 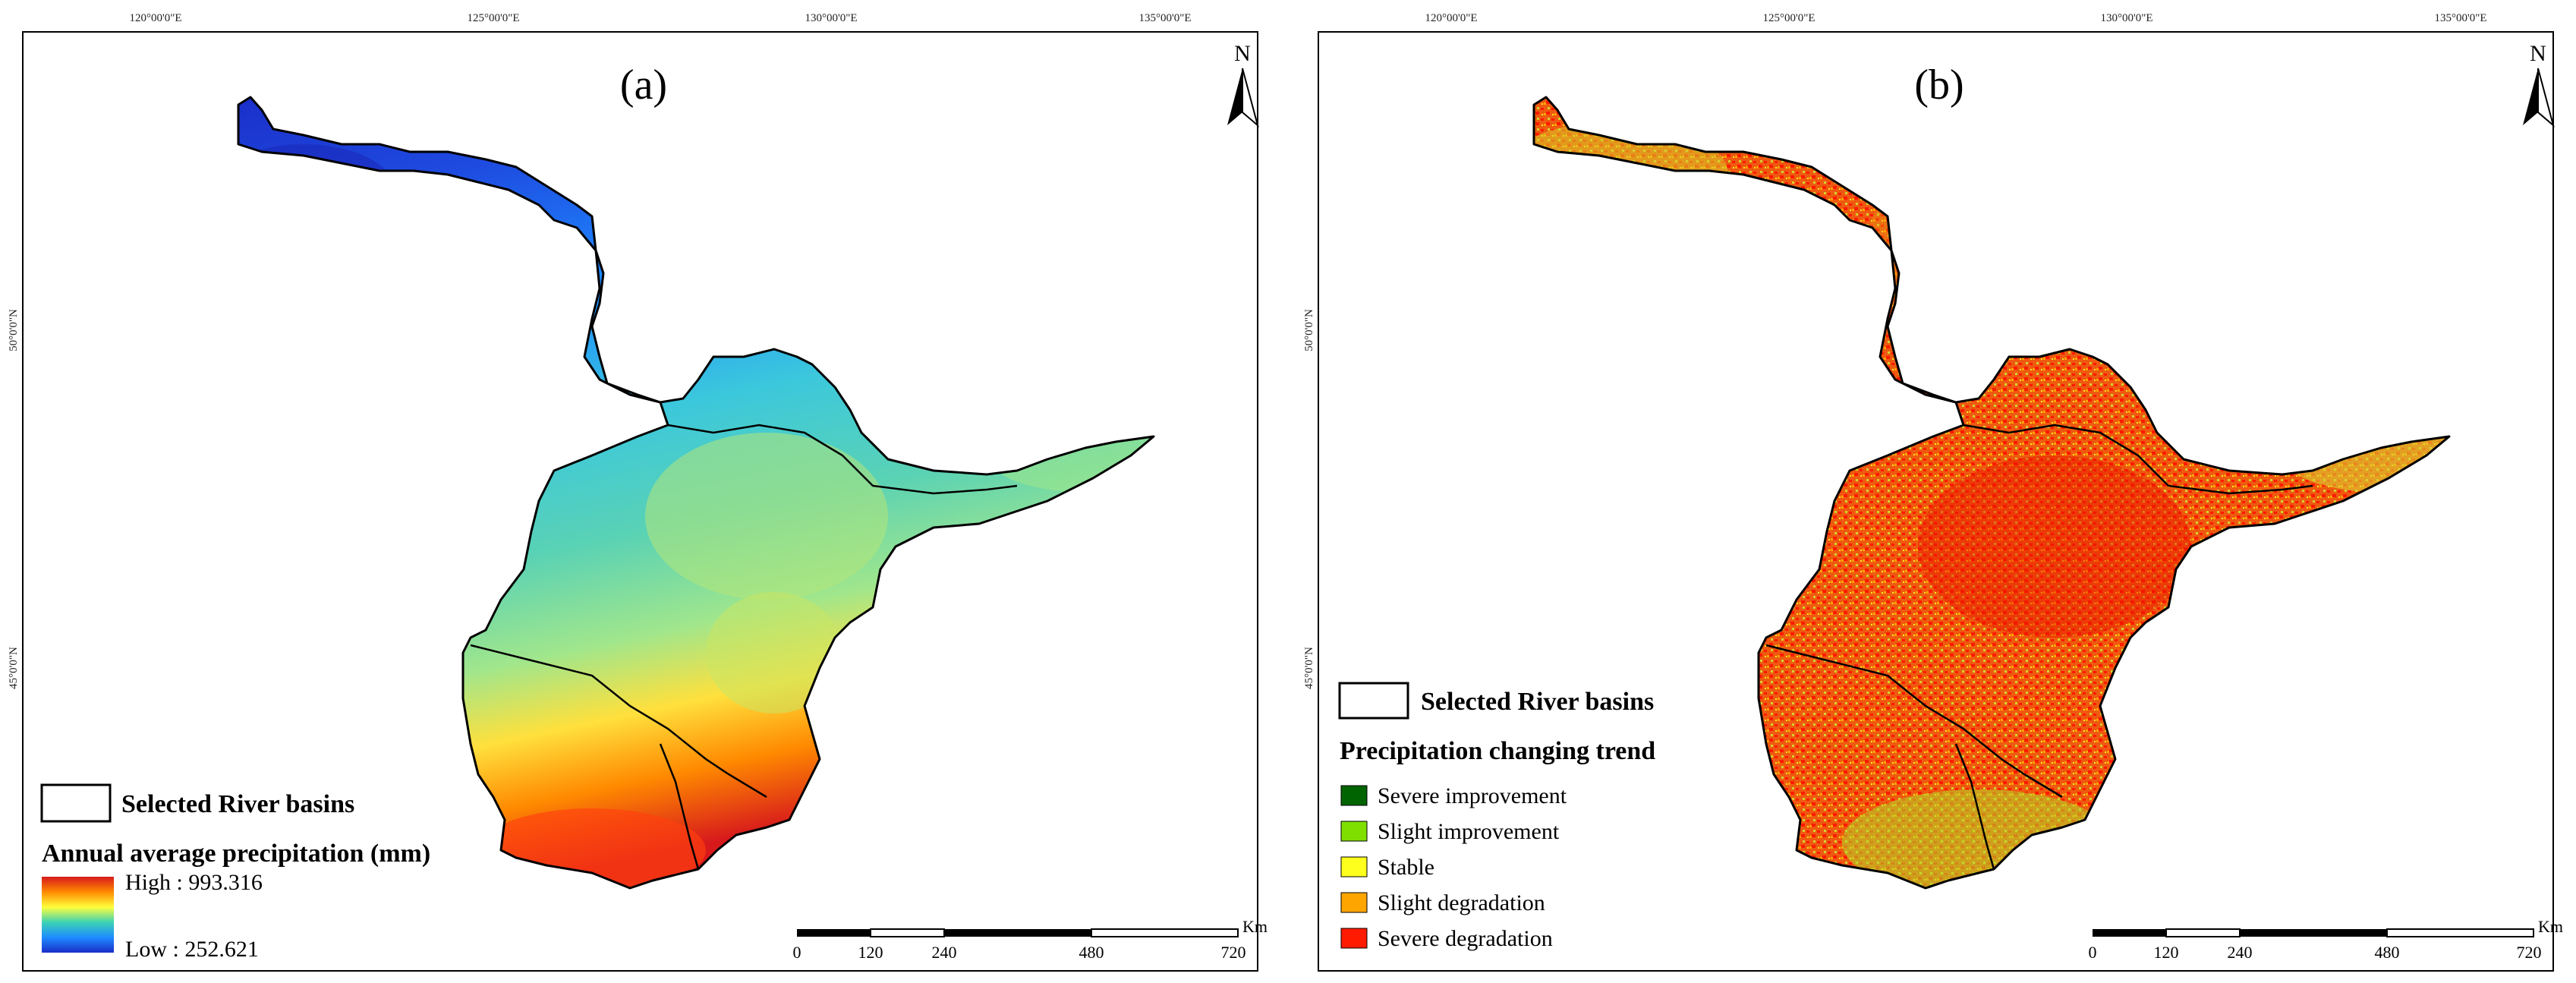 I want to click on label-severe-degradation: Severe degradation, so click(x=1465, y=938).